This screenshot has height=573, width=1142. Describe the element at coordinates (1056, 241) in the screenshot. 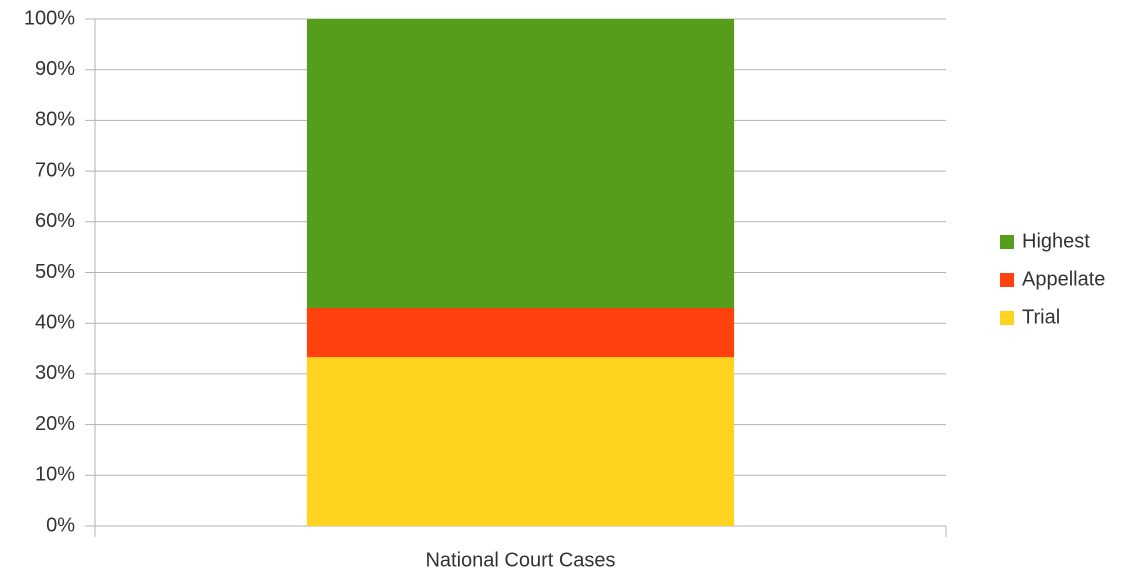

I see `legend-label: Highest` at that location.